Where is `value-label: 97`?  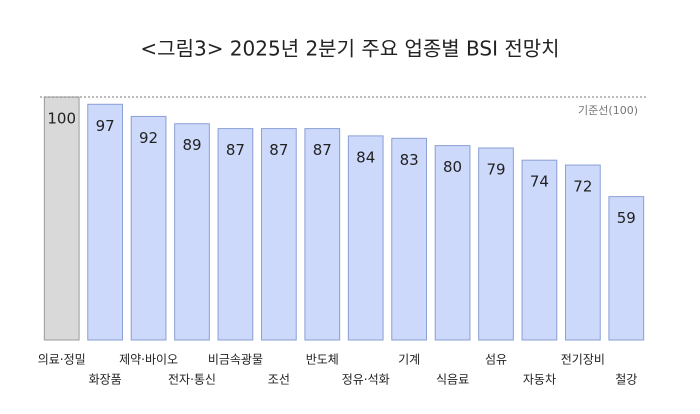 value-label: 97 is located at coordinates (105, 126).